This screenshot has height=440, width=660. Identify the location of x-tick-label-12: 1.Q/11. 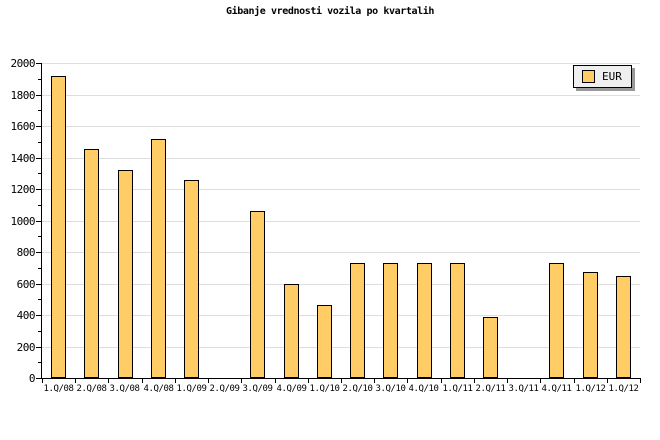
(457, 389).